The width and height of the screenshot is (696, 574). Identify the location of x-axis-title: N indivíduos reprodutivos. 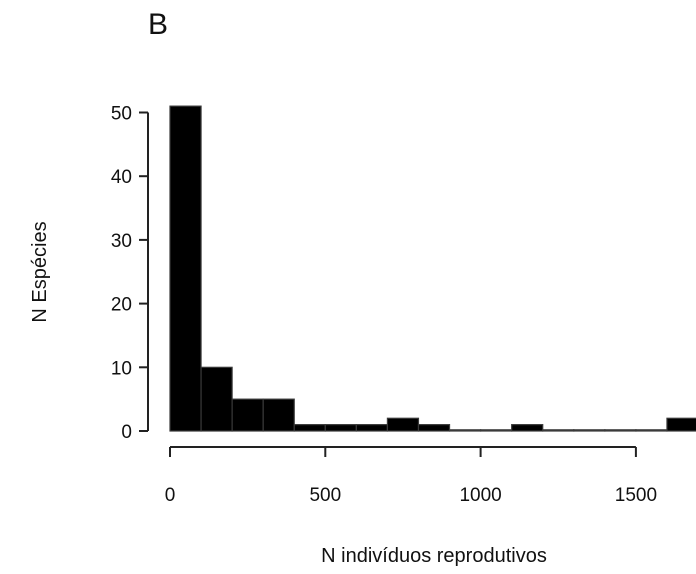
(434, 556).